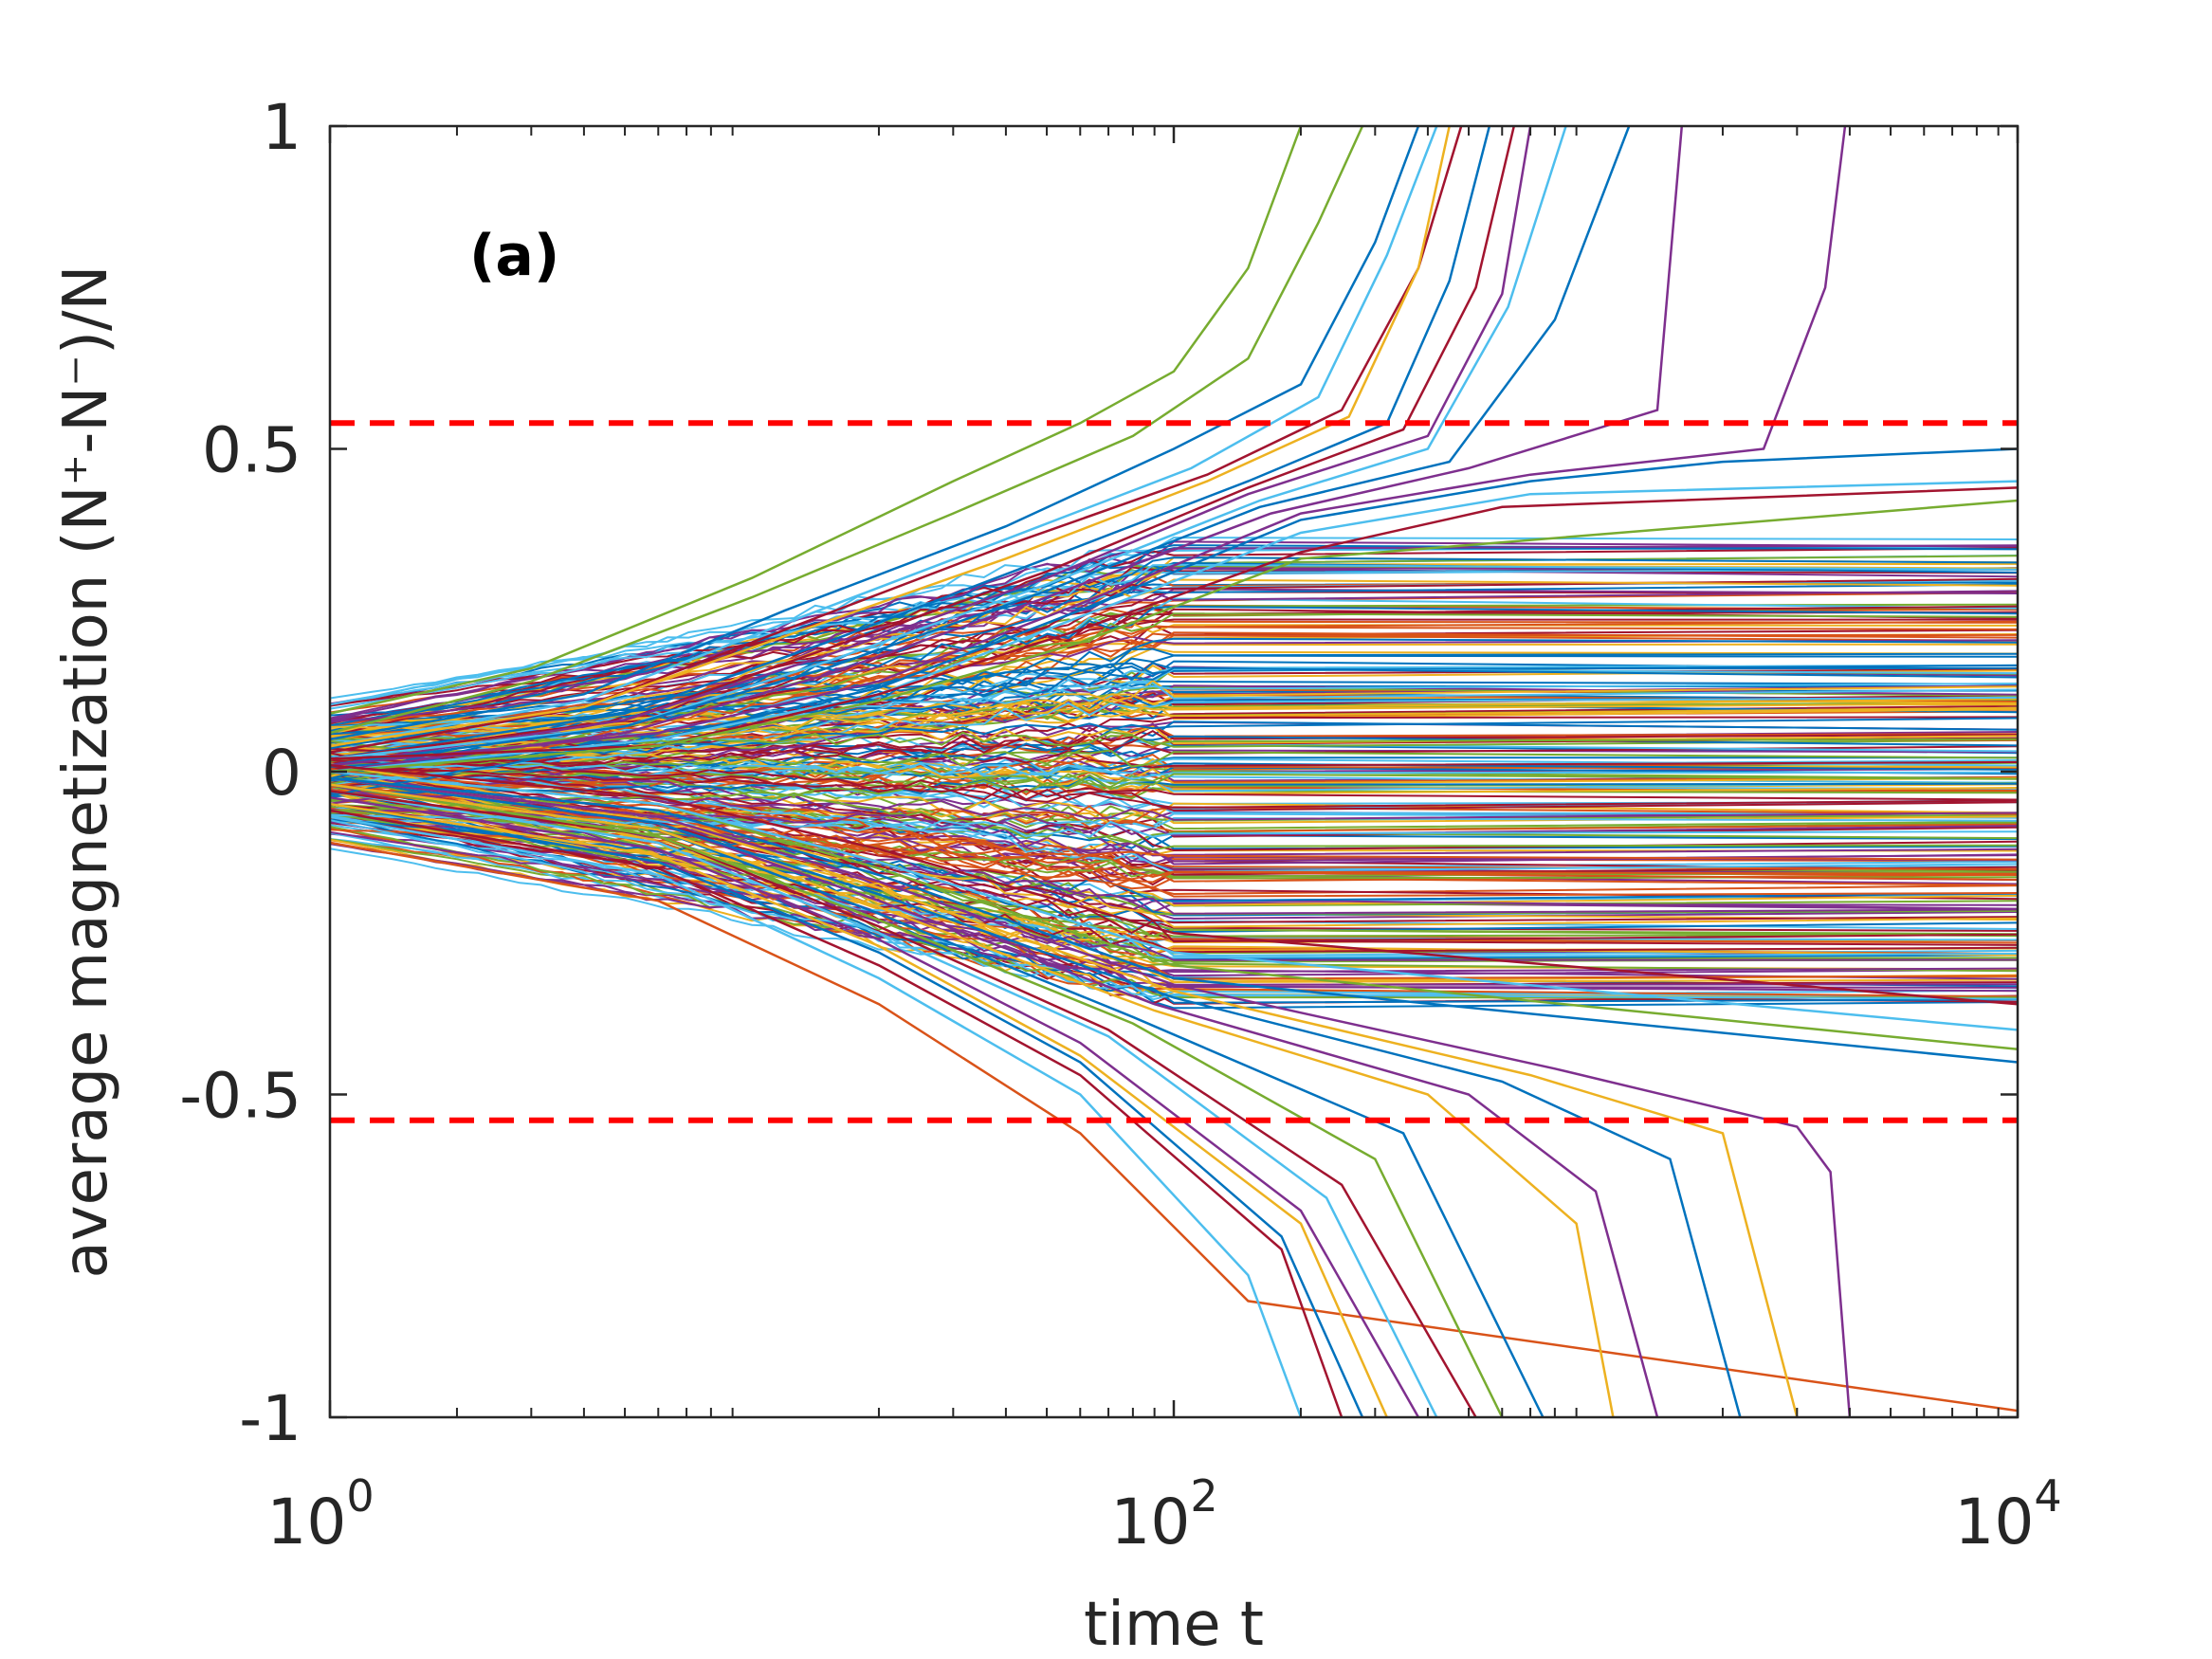  Describe the element at coordinates (1163, 1514) in the screenshot. I see `x-tick-label: 10²` at that location.